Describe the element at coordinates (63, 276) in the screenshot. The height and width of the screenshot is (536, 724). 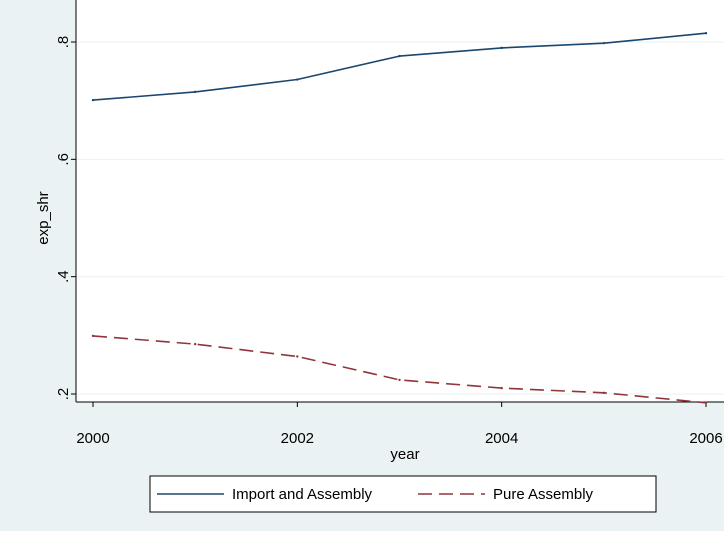
I see `y-tick-label-1: .4` at that location.